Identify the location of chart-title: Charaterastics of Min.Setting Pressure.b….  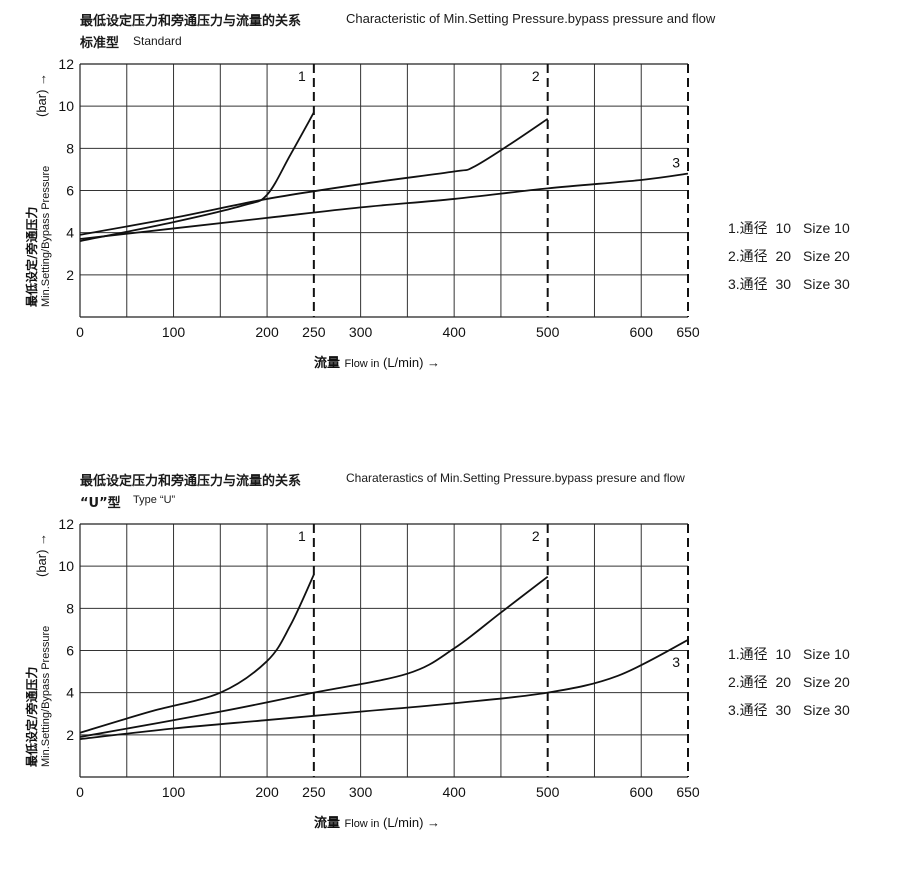
(515, 478).